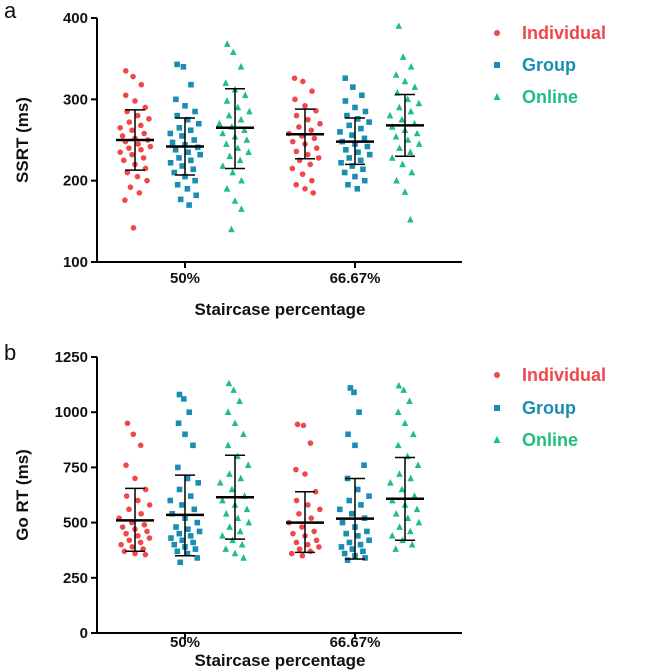  I want to click on panel-a-x-tick-label: 66.67%, so click(355, 278).